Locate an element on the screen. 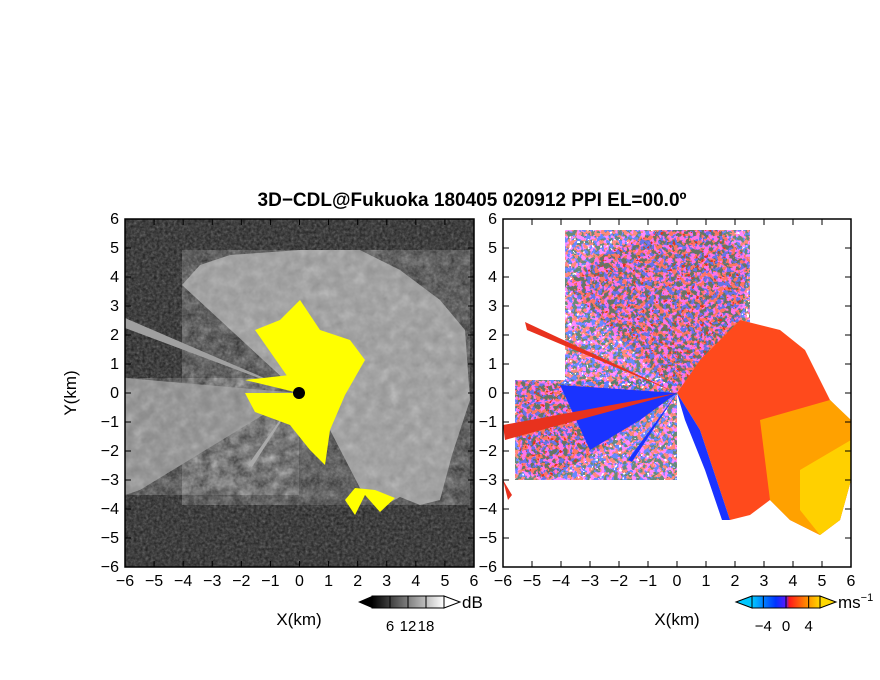 The image size is (880, 680). reflectivity-x-axis-label: X(km) is located at coordinates (298, 619).